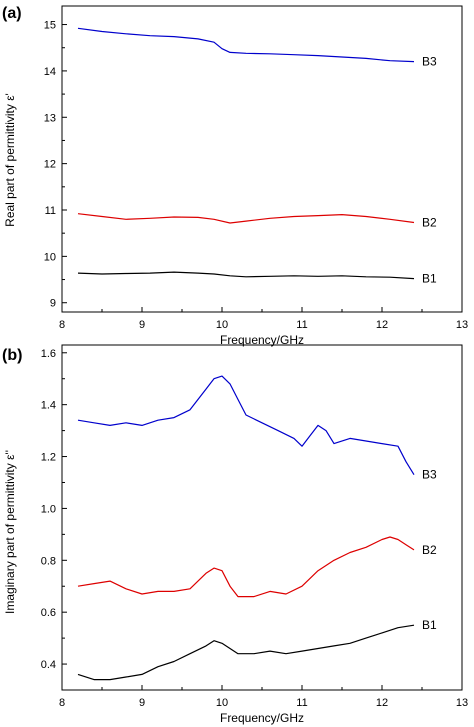 The width and height of the screenshot is (474, 727). Describe the element at coordinates (50, 257) in the screenshot. I see `panel-a-y-tick-label: 10` at that location.